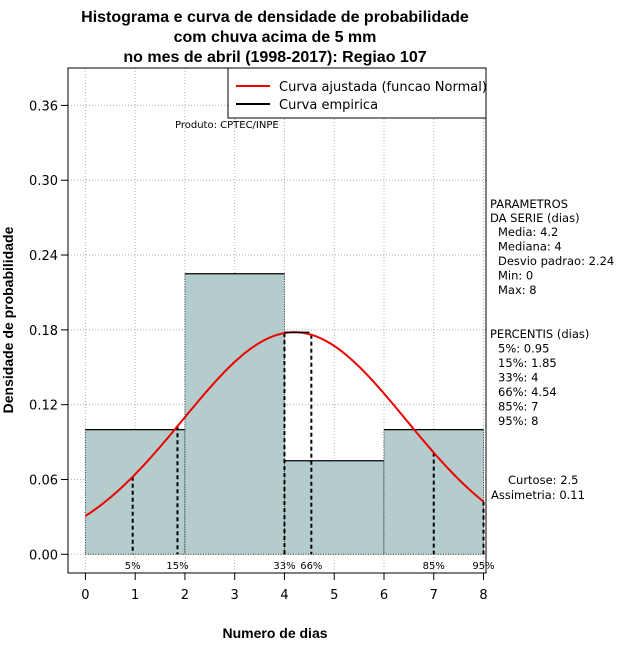 The height and width of the screenshot is (660, 640). What do you see at coordinates (483, 595) in the screenshot?
I see `x-tick-label-8: 8` at bounding box center [483, 595].